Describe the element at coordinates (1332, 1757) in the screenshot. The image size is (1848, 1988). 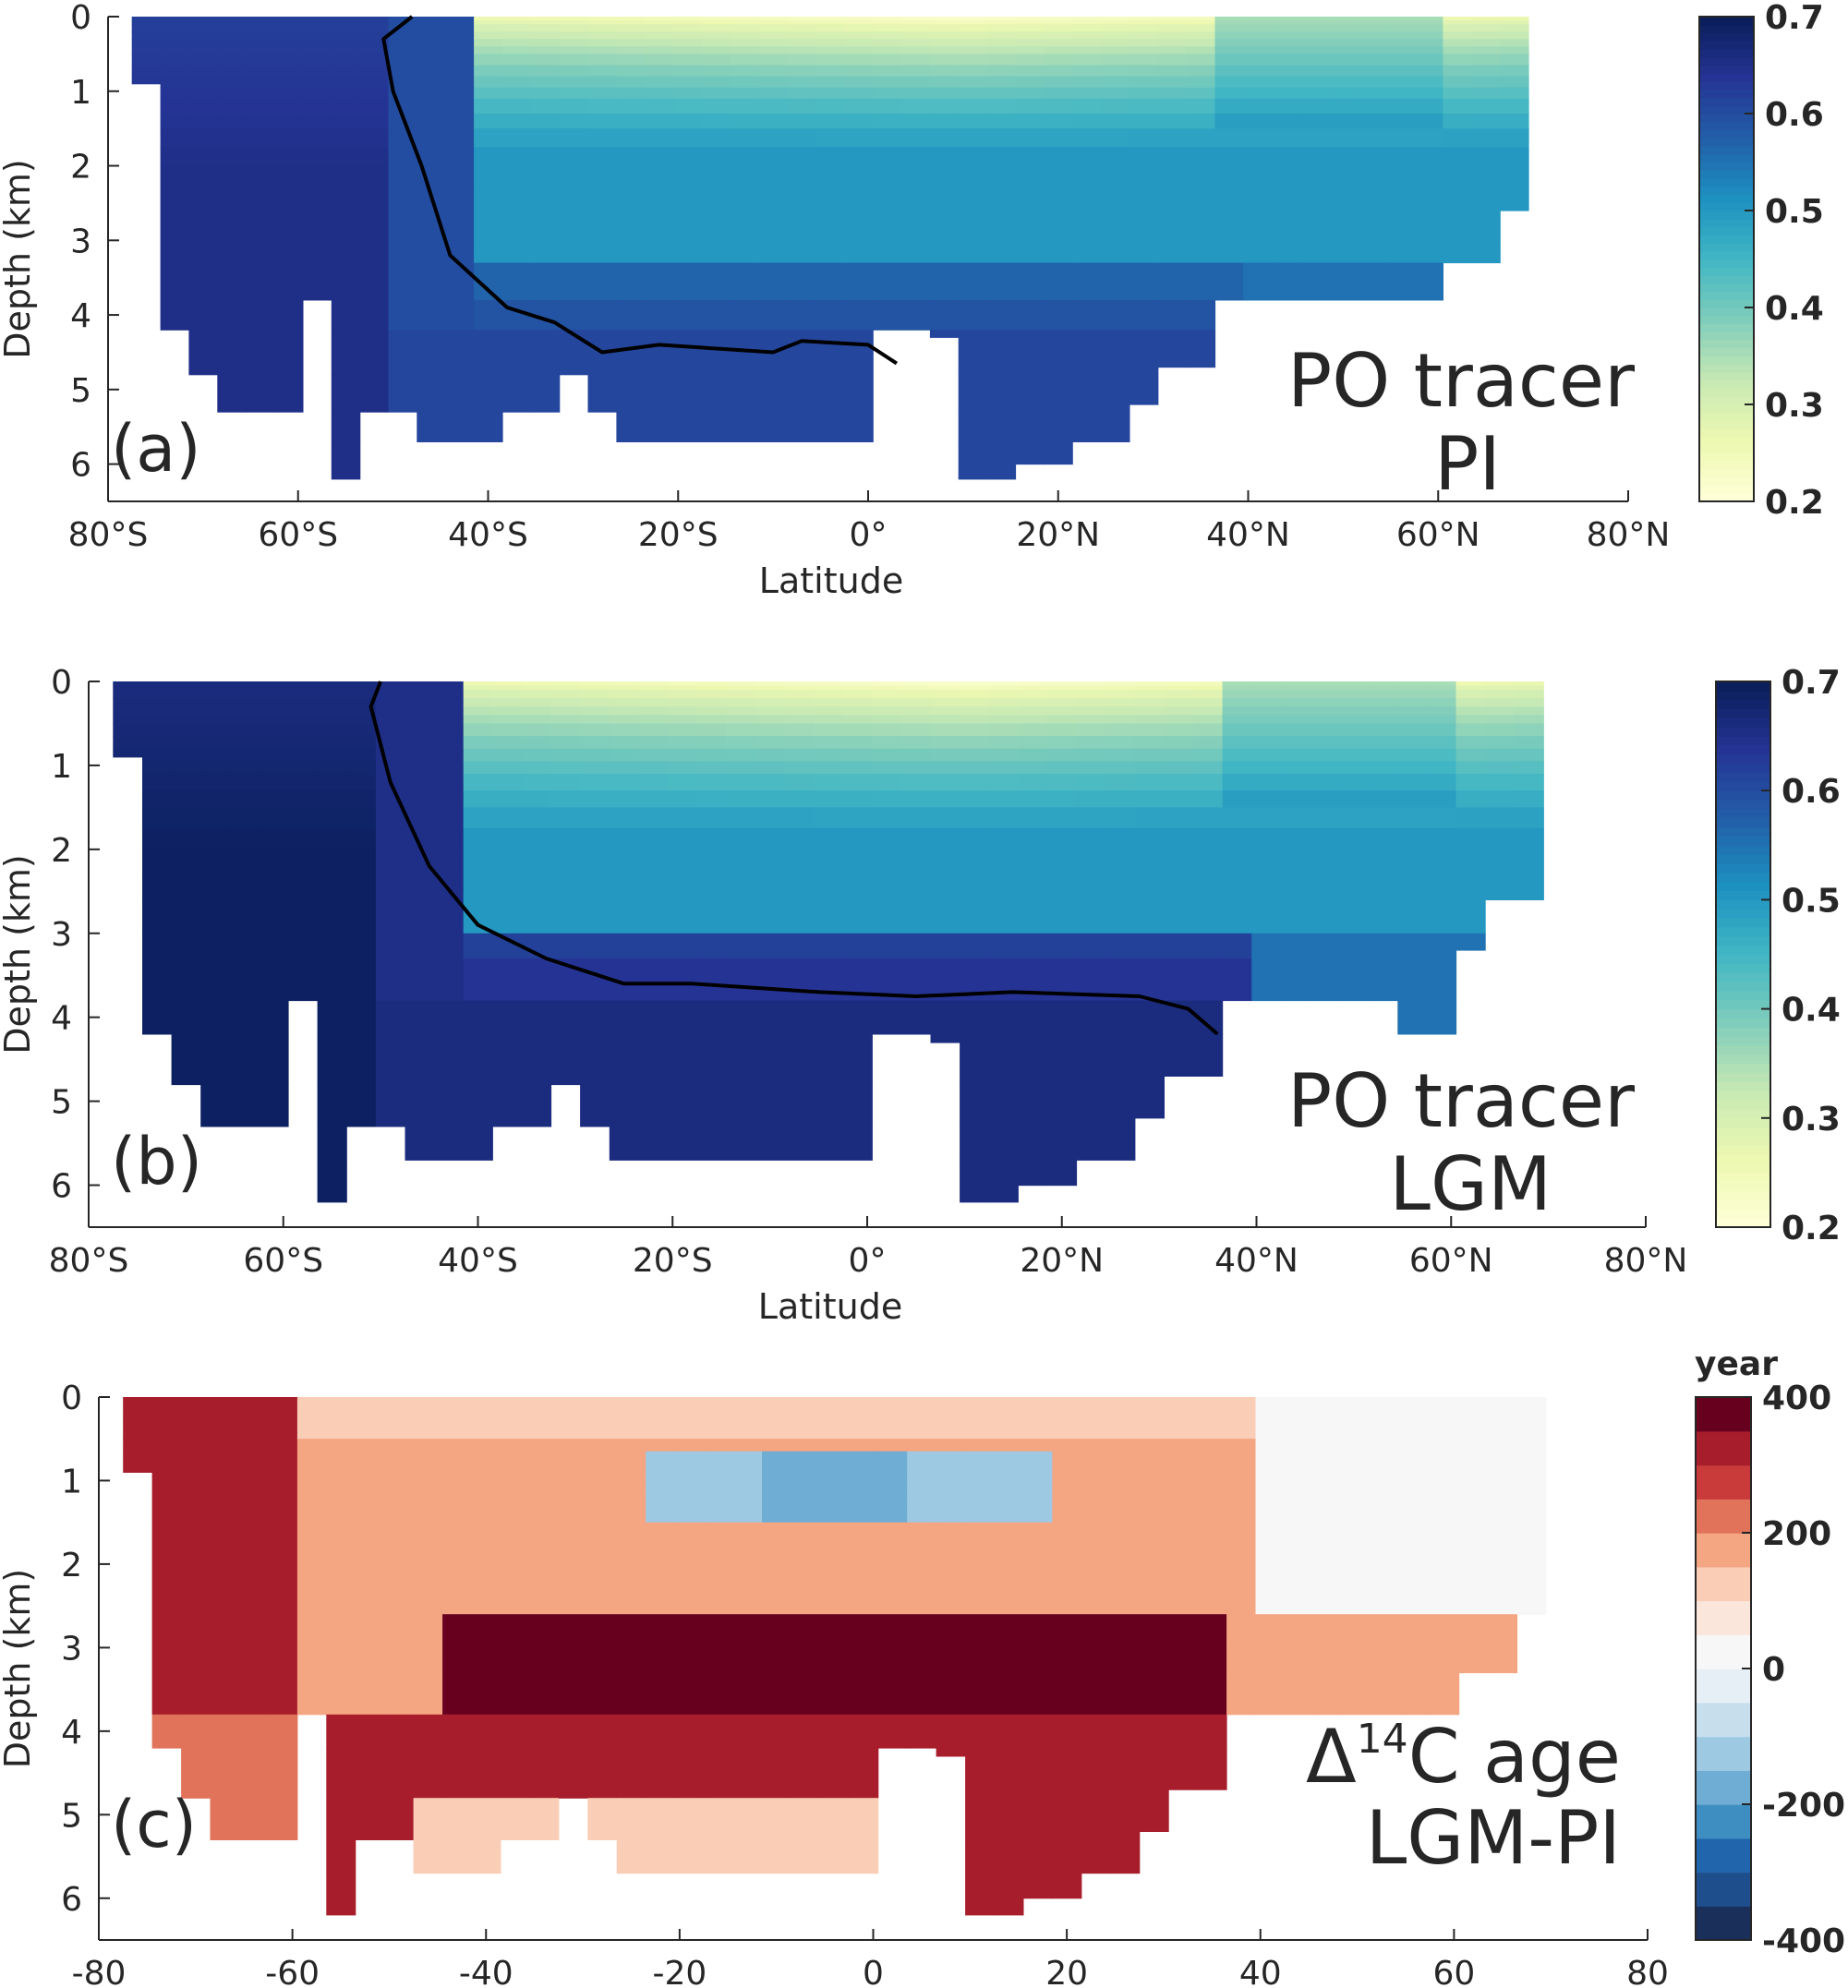
I see `label-delta: Δ` at that location.